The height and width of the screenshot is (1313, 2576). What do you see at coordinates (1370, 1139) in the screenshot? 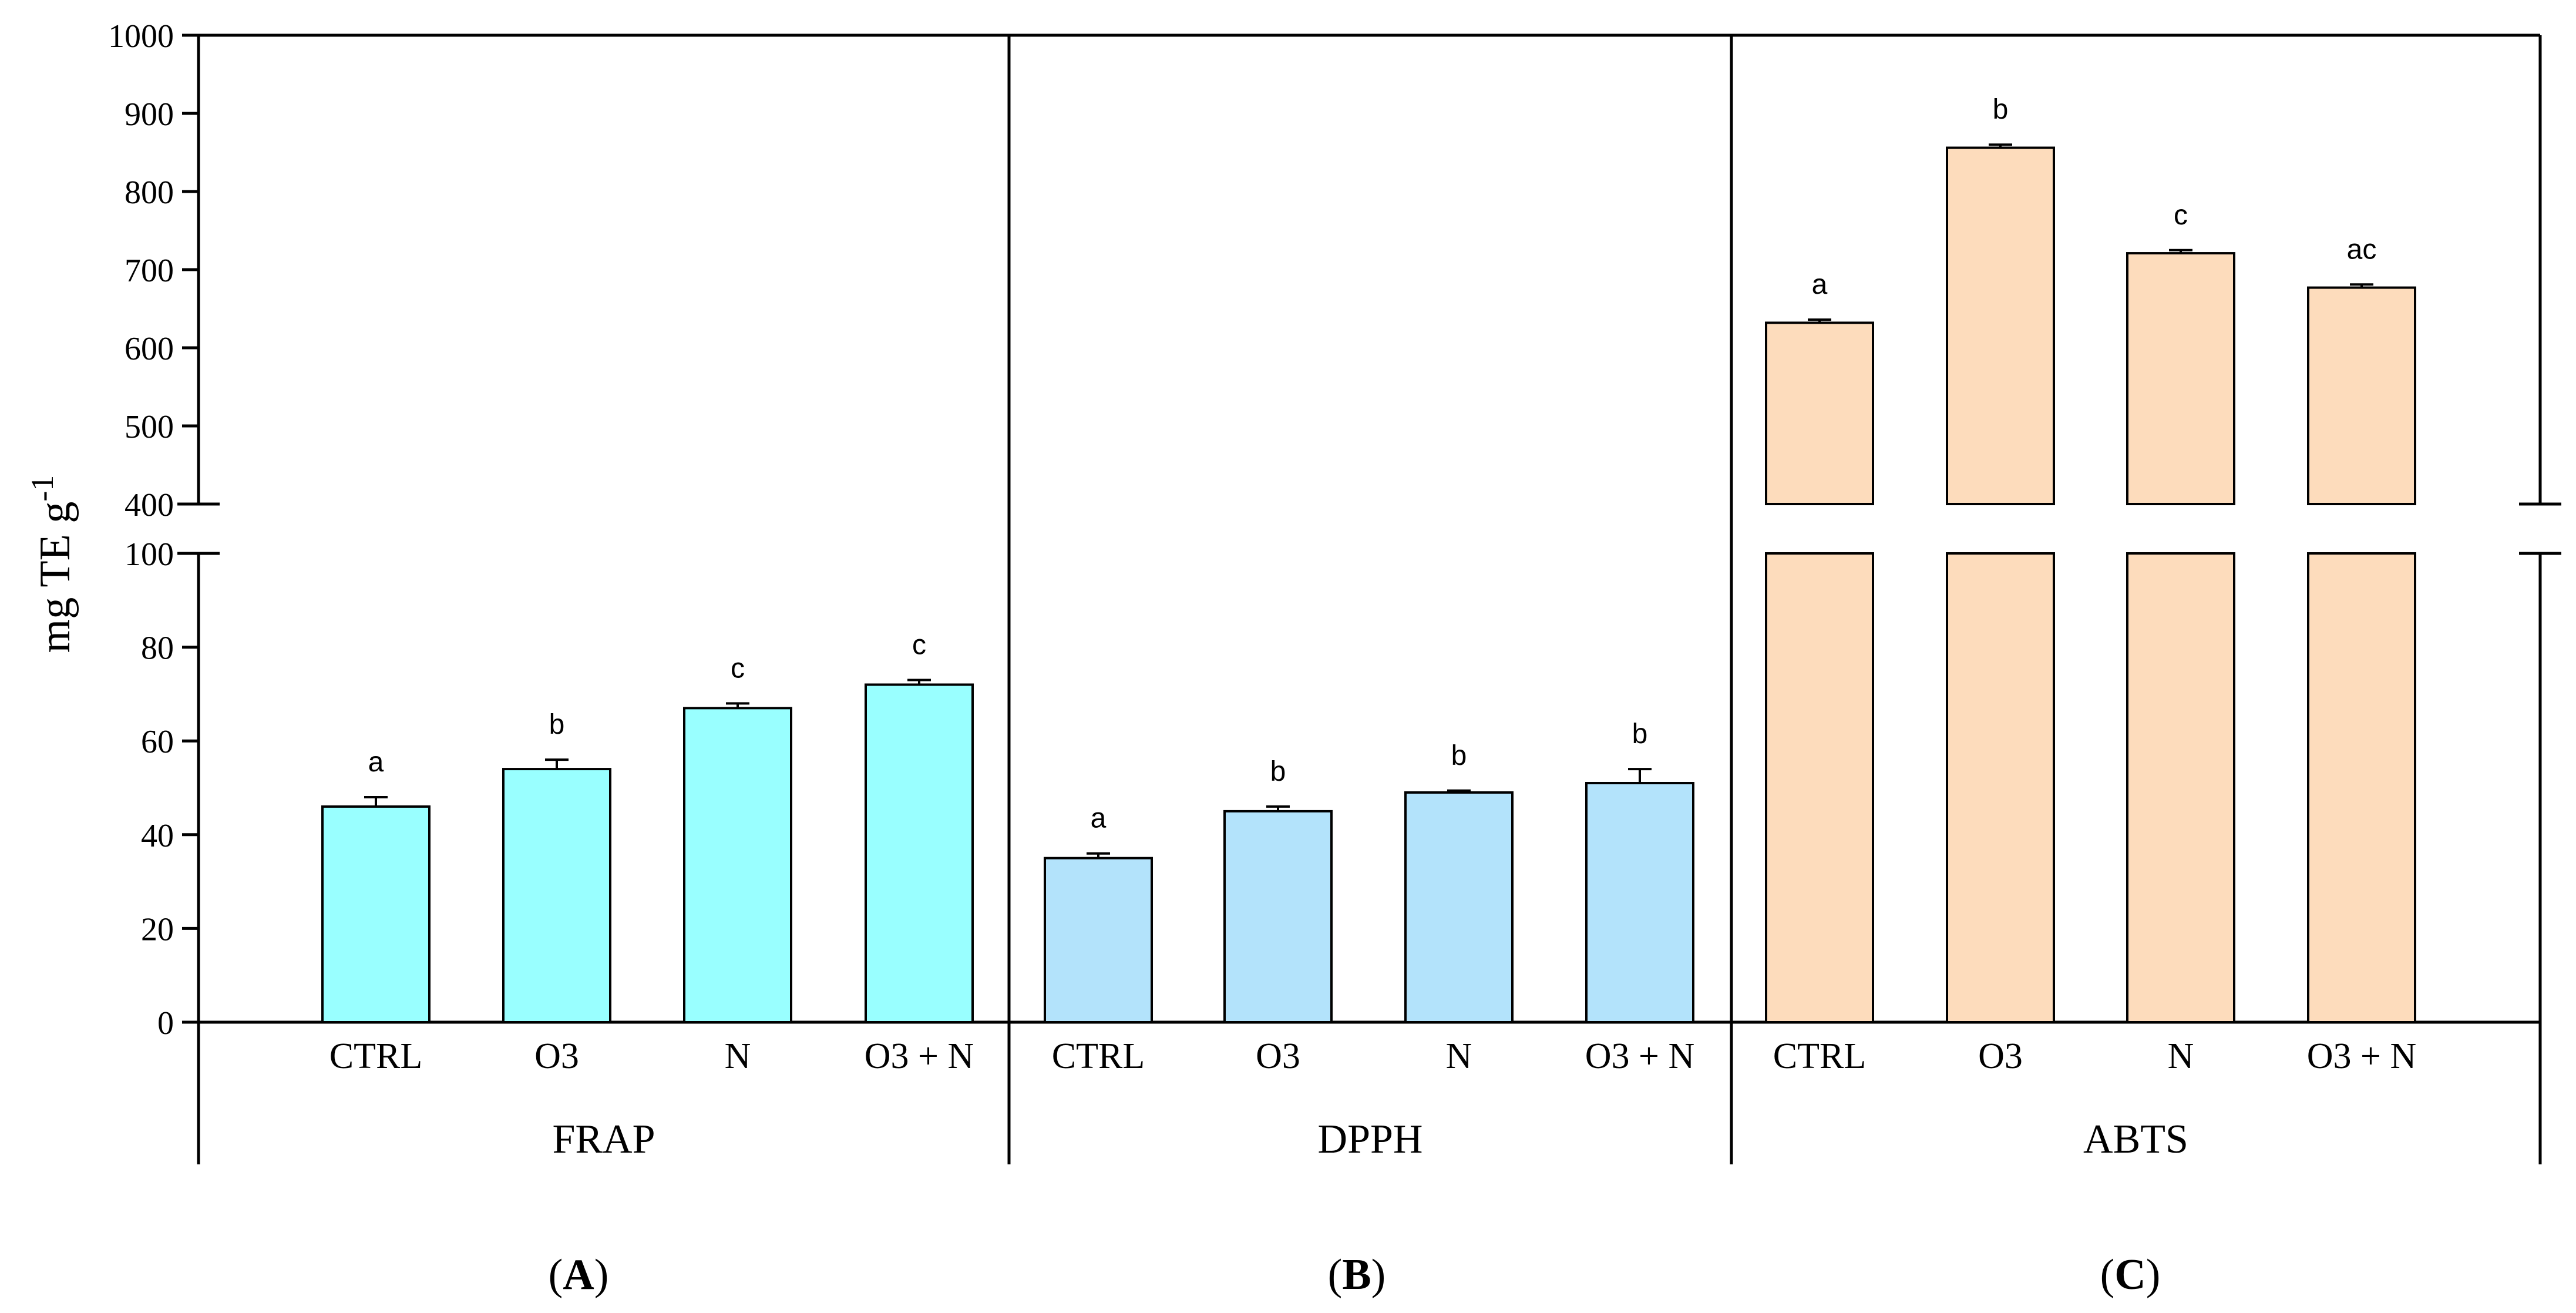
I see `group-label: DPPH` at bounding box center [1370, 1139].